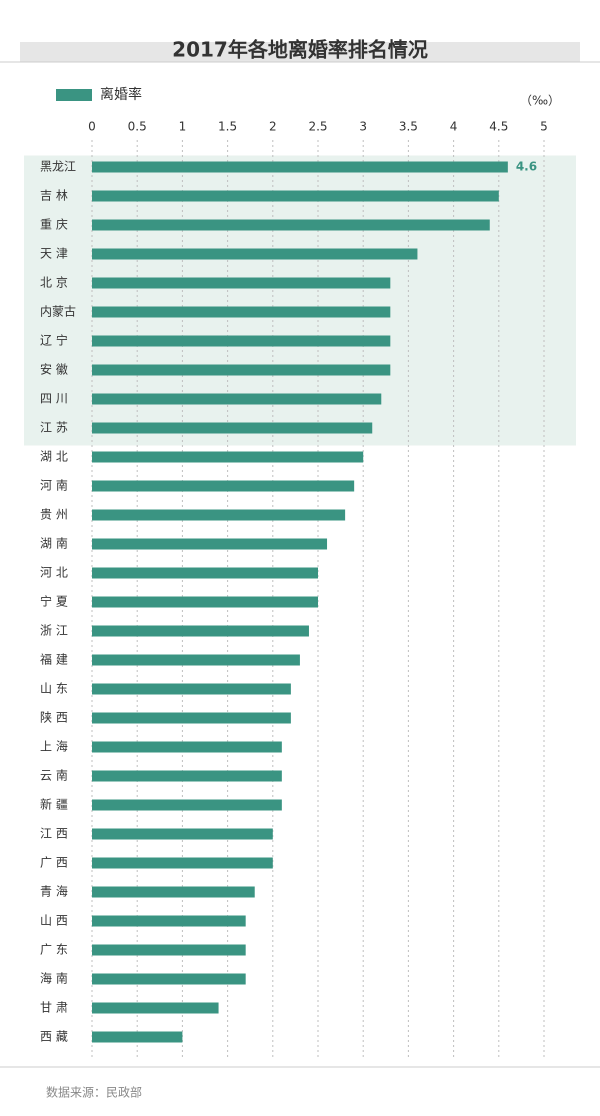  Describe the element at coordinates (54, 573) in the screenshot. I see `category-label: 河 北` at that location.